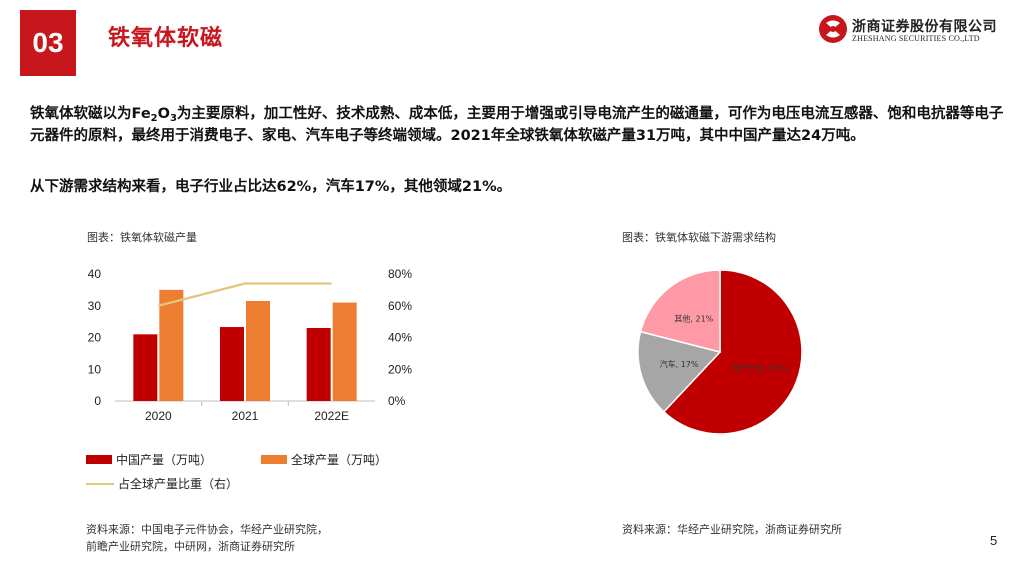  I want to click on demand-pie-chart: 电子行业, 62% 汽车, 17% 其他, 21%, so click(720, 352).